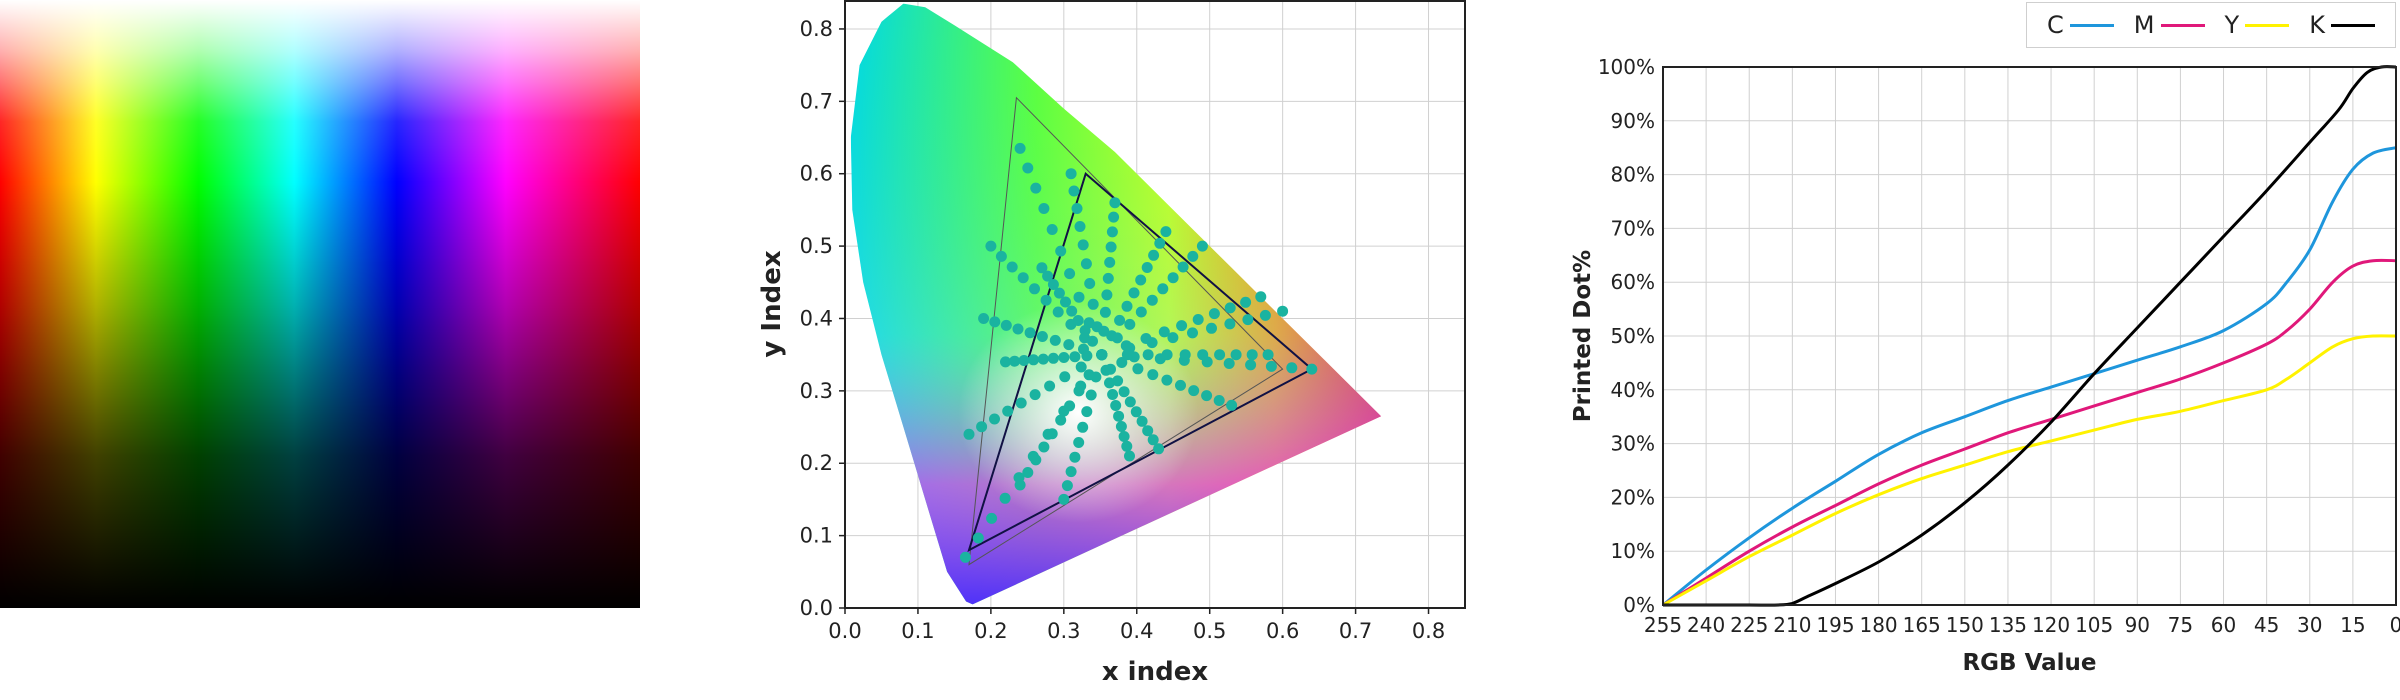 This screenshot has width=2400, height=700. Describe the element at coordinates (816, 101) in the screenshot. I see `chroma-y-tick-label-7: 0.7` at that location.